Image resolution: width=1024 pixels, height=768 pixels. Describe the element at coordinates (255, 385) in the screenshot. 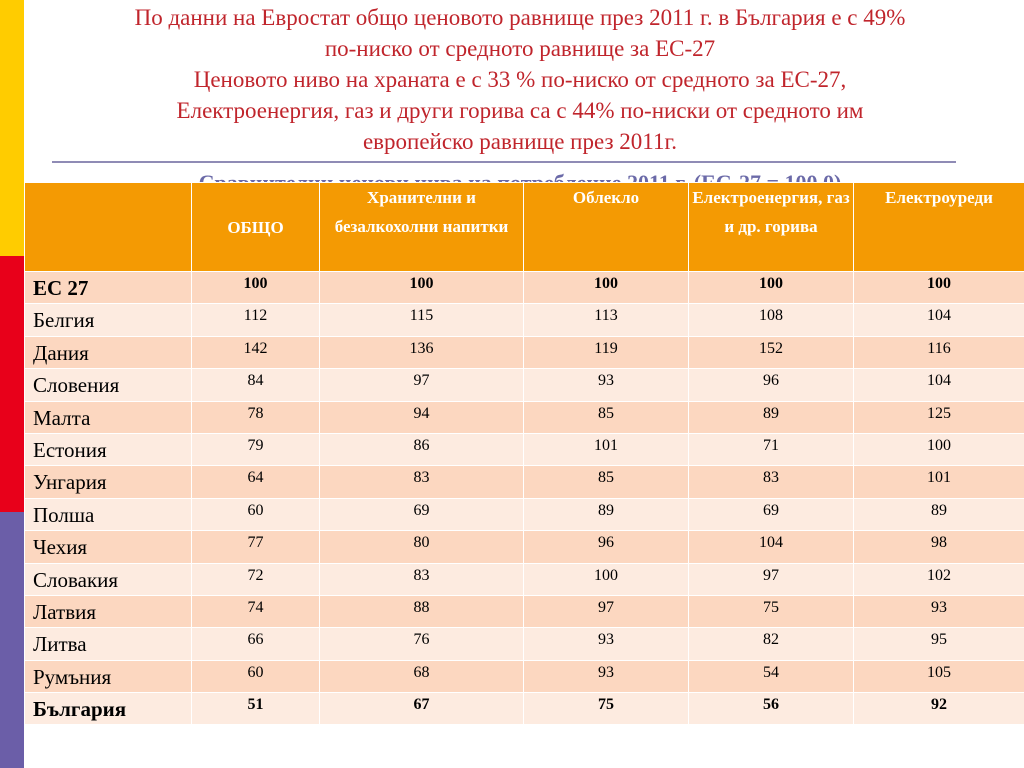

I see `value-cell: 84` at that location.